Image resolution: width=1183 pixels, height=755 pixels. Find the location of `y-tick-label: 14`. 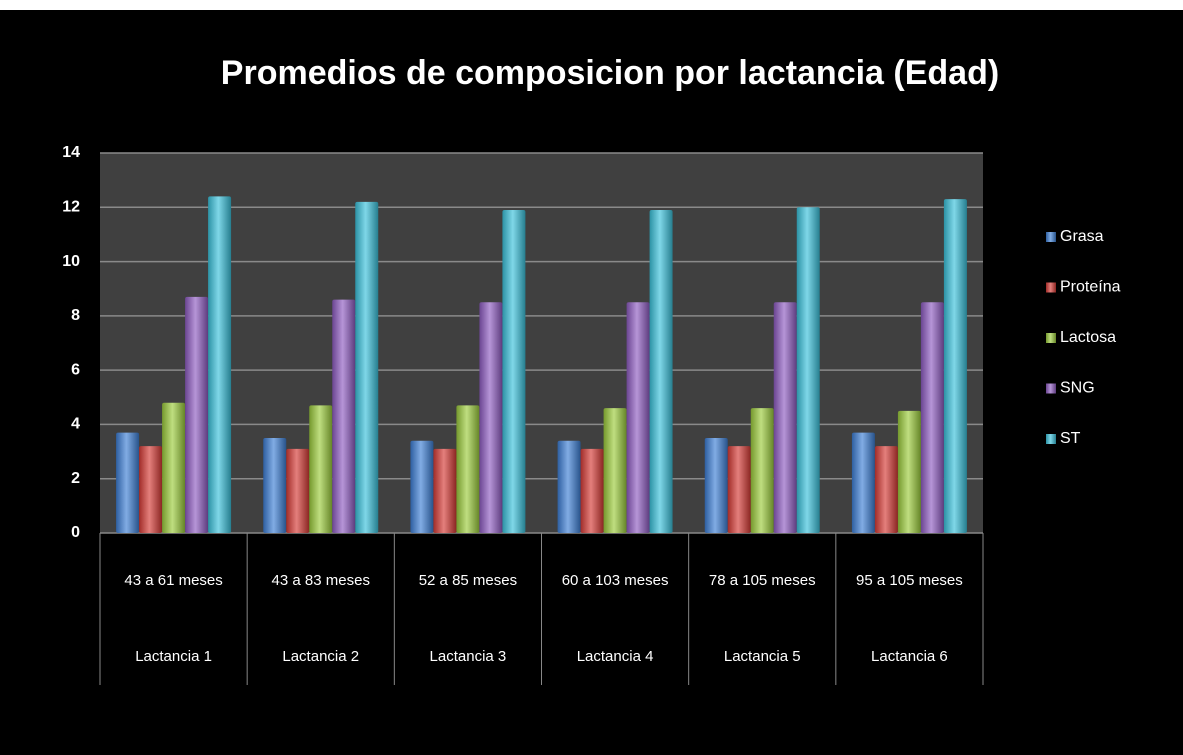

y-tick-label: 14 is located at coordinates (71, 152).